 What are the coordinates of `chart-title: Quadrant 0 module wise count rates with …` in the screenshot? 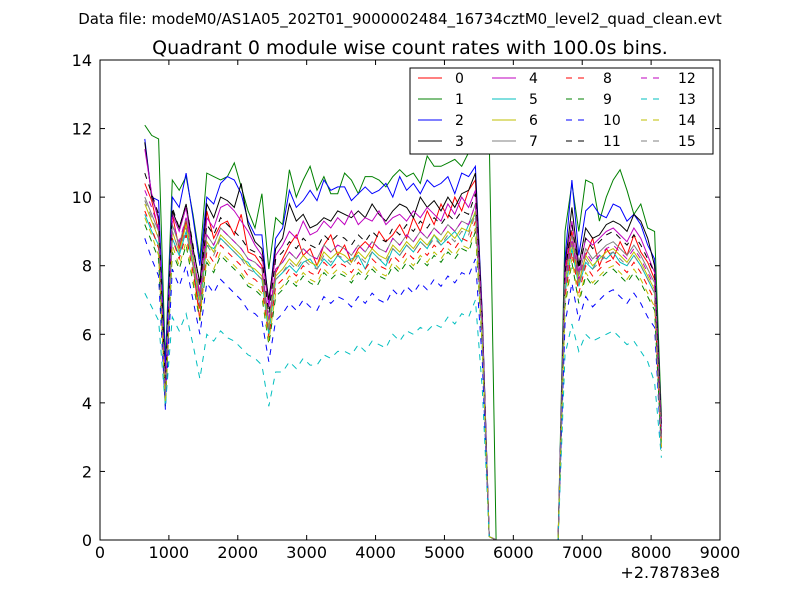 It's located at (410, 48).